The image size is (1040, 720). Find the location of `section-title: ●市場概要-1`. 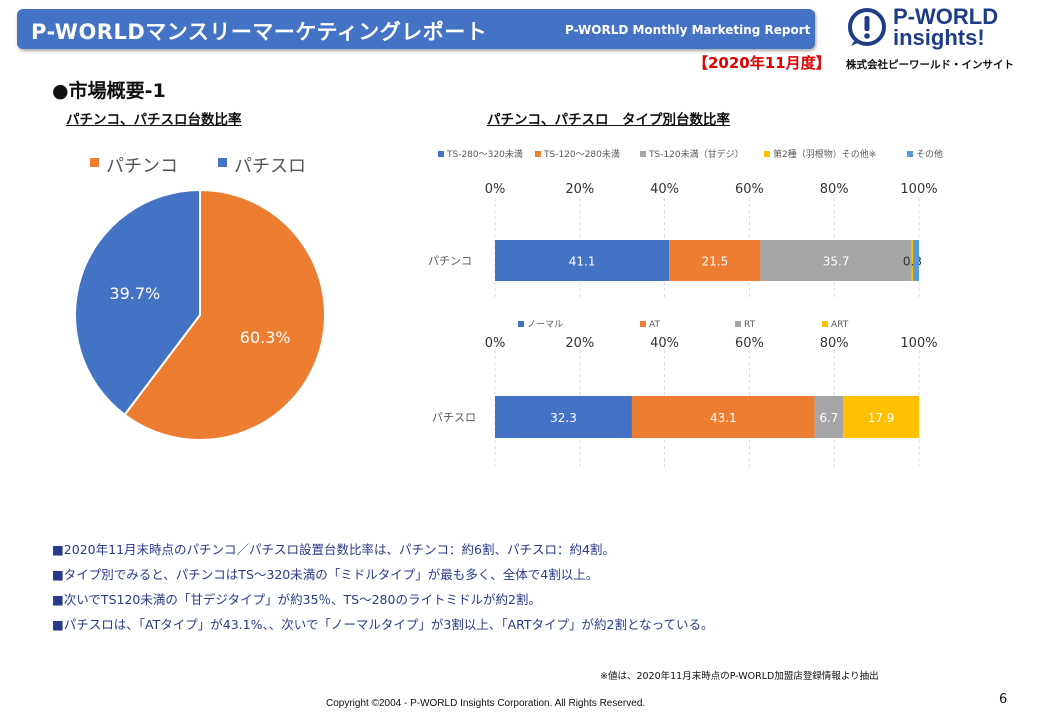

section-title: ●市場概要-1 is located at coordinates (109, 91).